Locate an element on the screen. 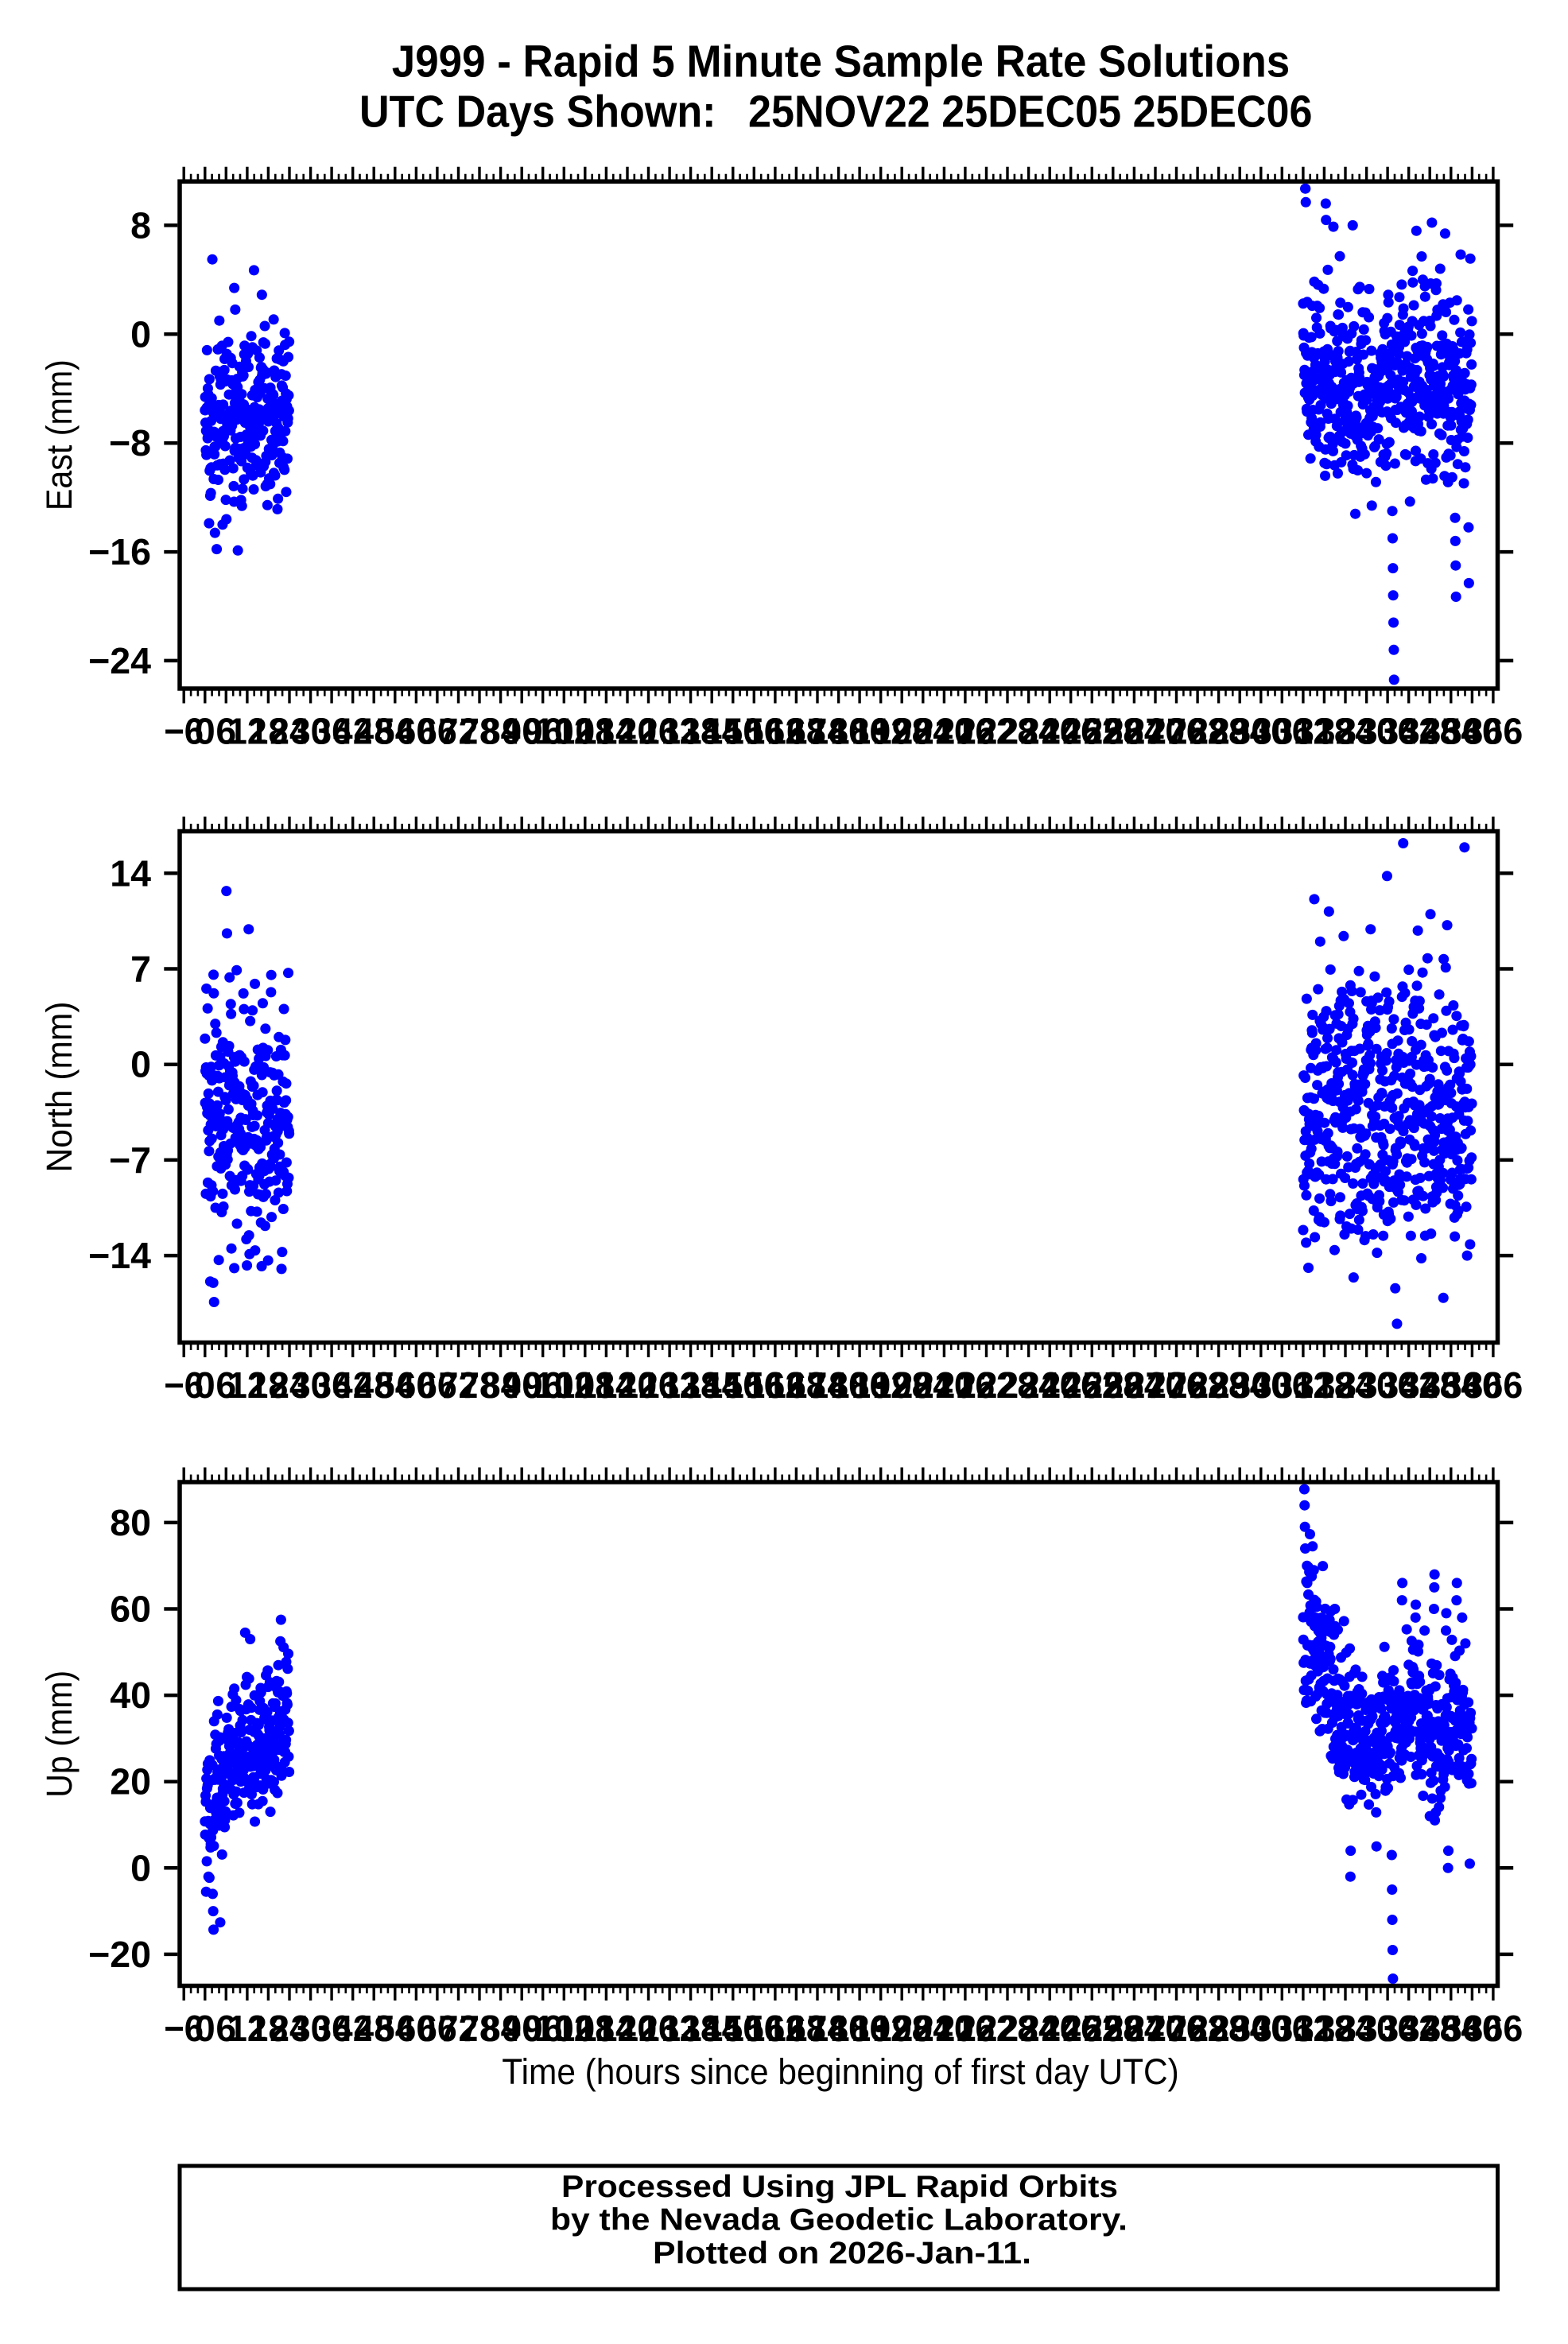 Image resolution: width=1568 pixels, height=2344 pixels. svg-text: 174 is located at coordinates (818, 2028).